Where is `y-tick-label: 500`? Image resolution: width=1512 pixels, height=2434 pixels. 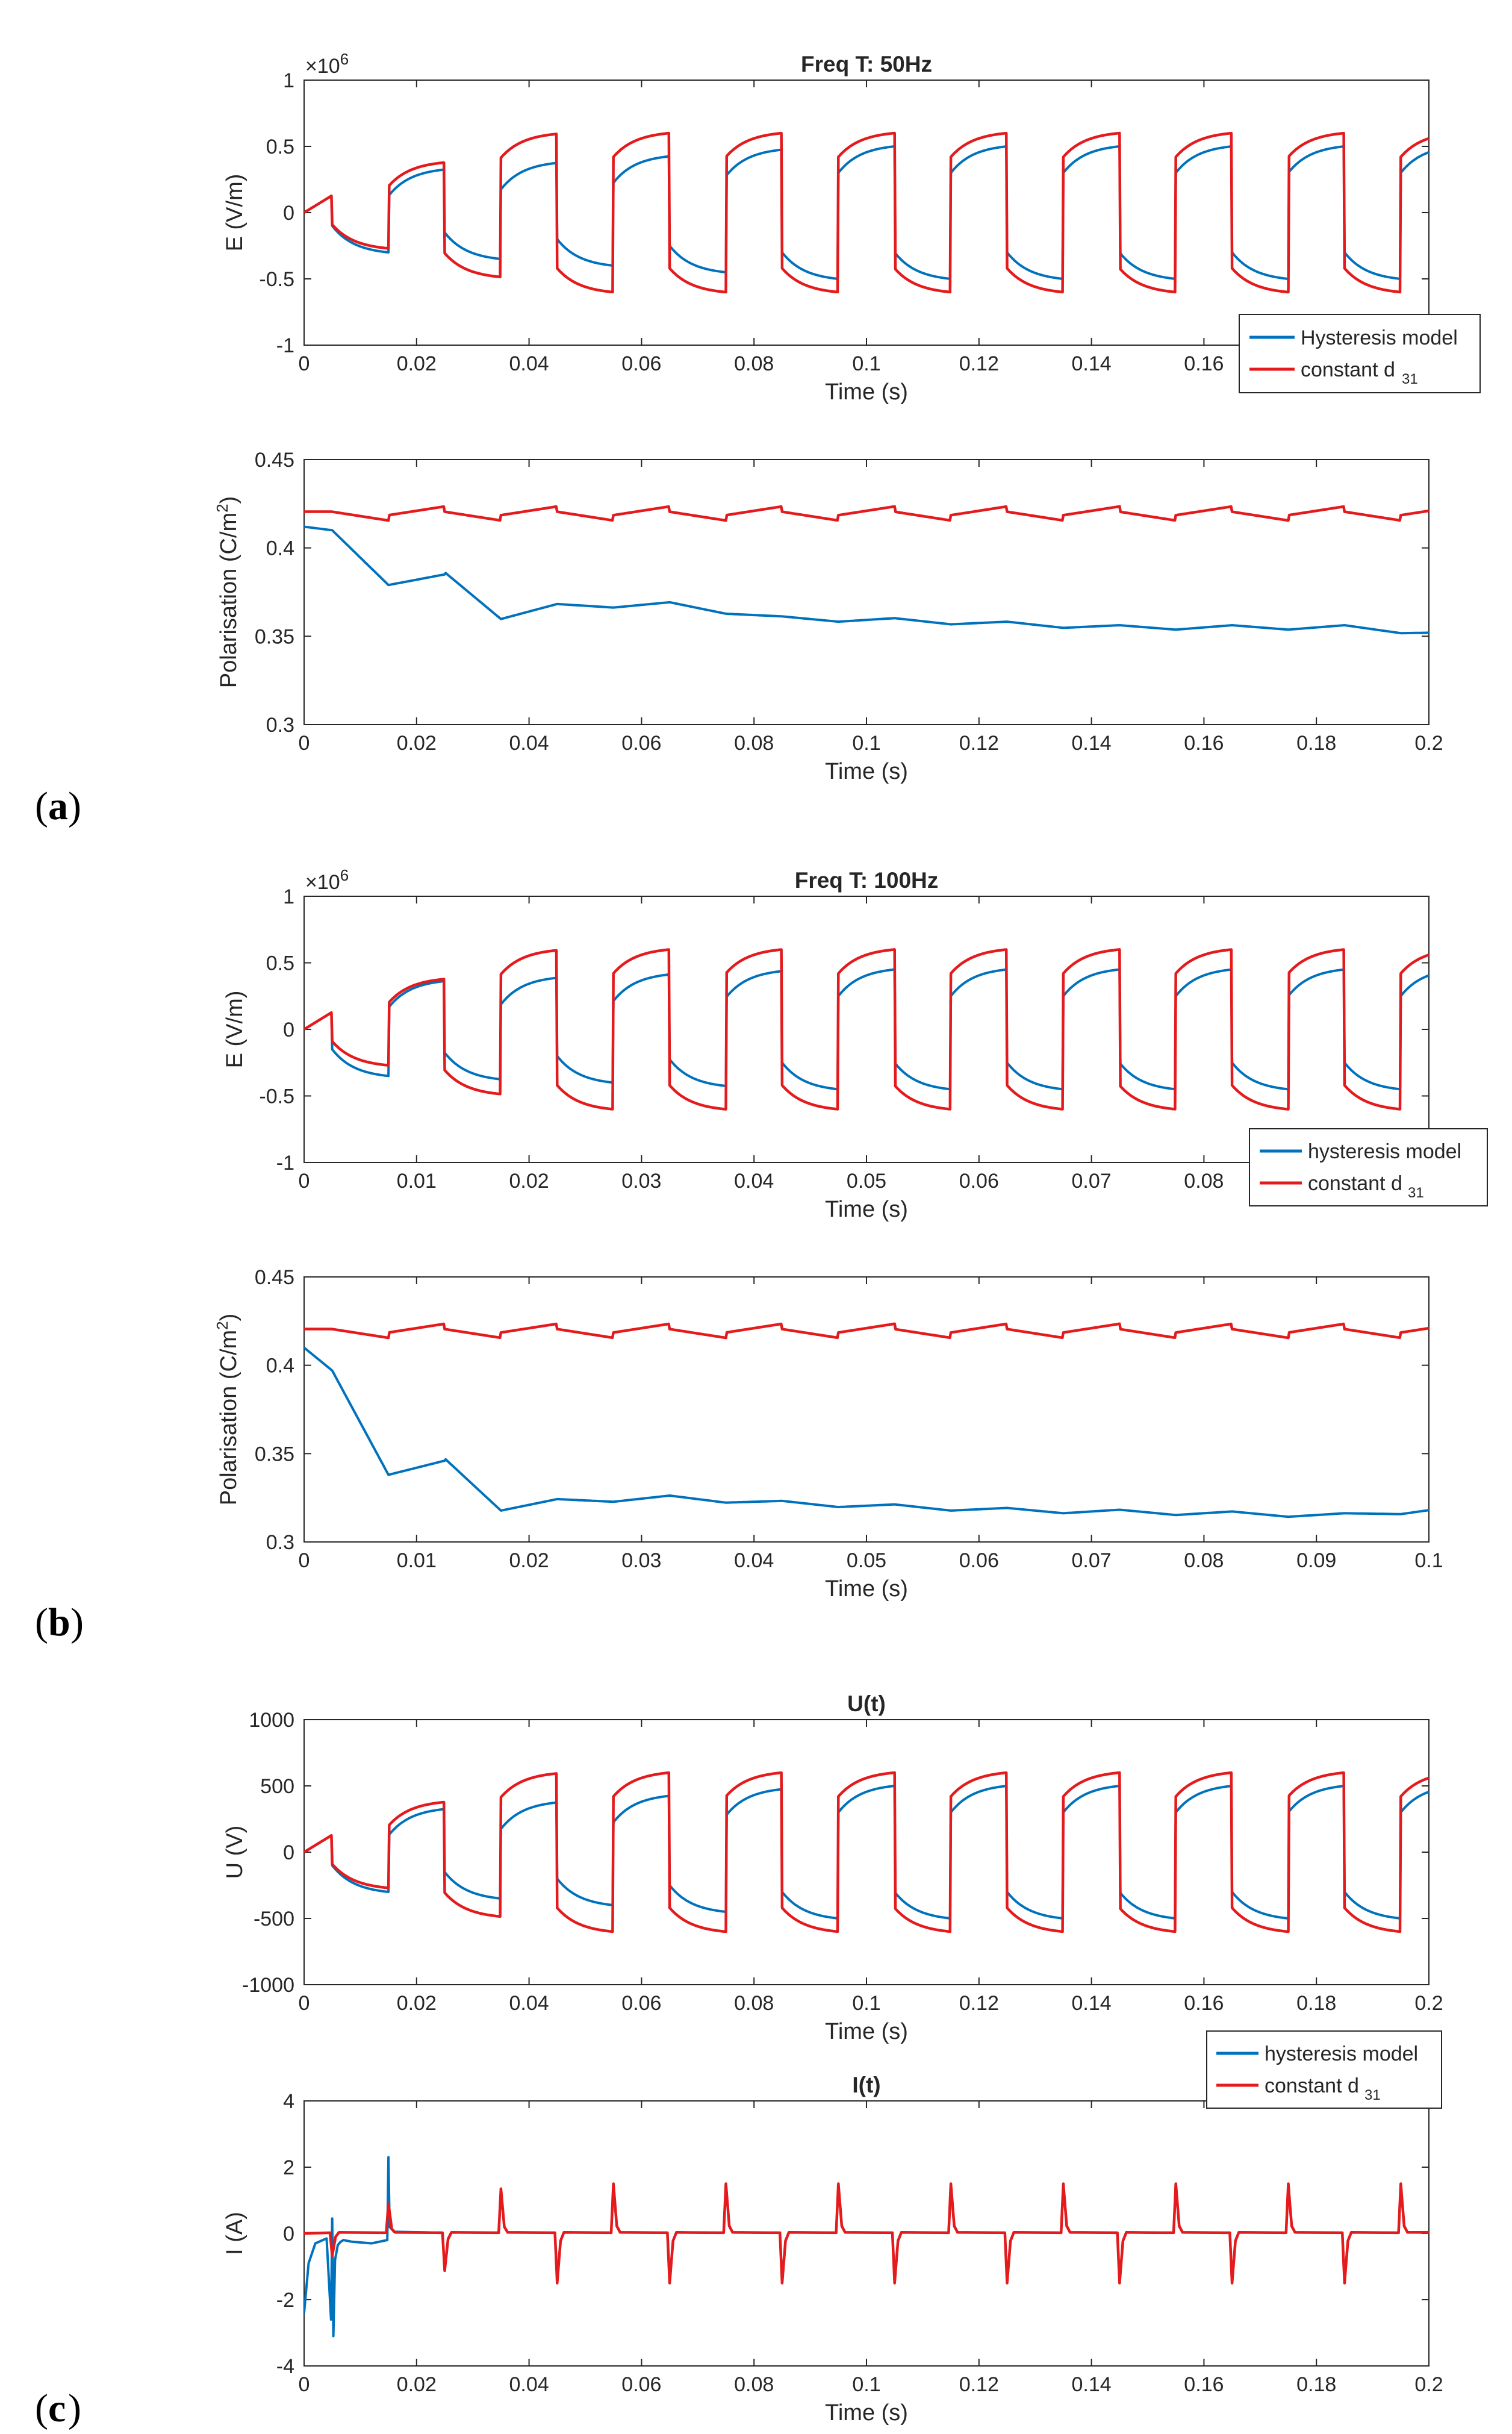
y-tick-label: 500 is located at coordinates (277, 1786).